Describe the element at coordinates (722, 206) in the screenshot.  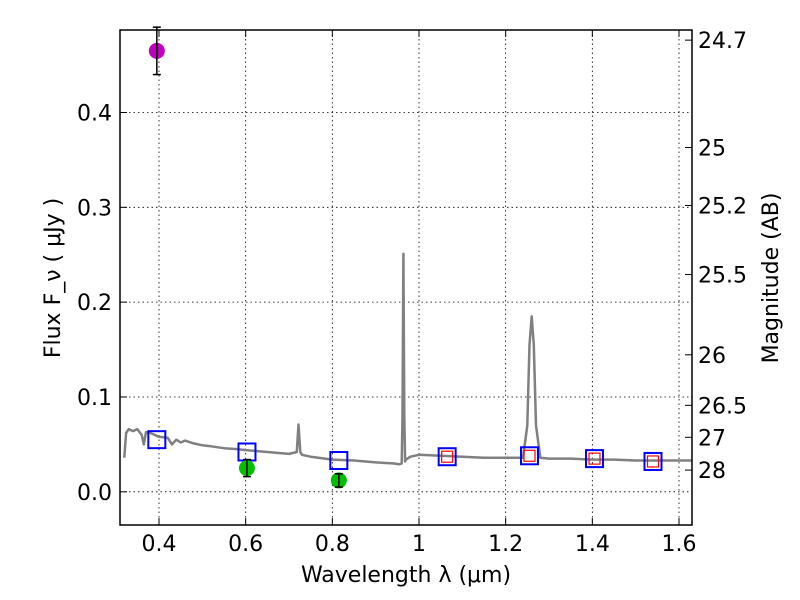
I see `right-tick-label: 25.2` at that location.